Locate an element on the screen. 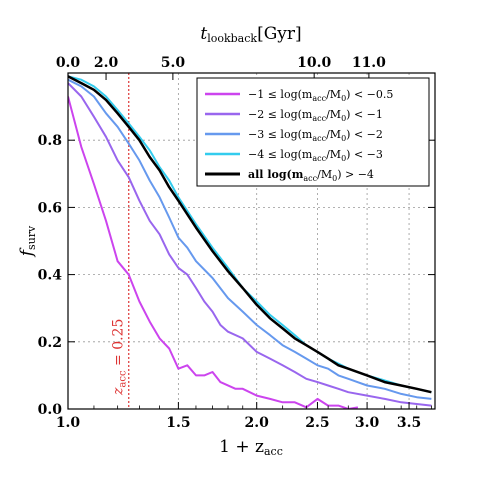 Image resolution: width=482 pixels, height=482 pixels. x-axis-label: 1 + zacc is located at coordinates (251, 447).